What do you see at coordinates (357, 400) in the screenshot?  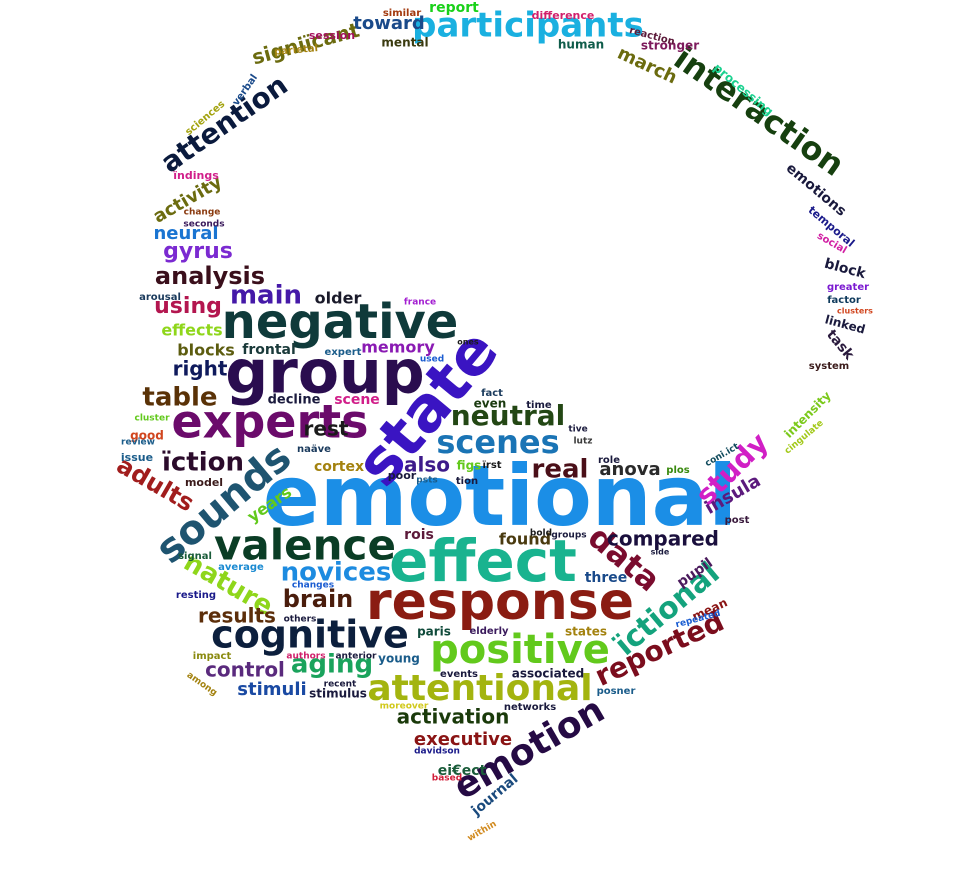 I see `cloud-word: scene` at bounding box center [357, 400].